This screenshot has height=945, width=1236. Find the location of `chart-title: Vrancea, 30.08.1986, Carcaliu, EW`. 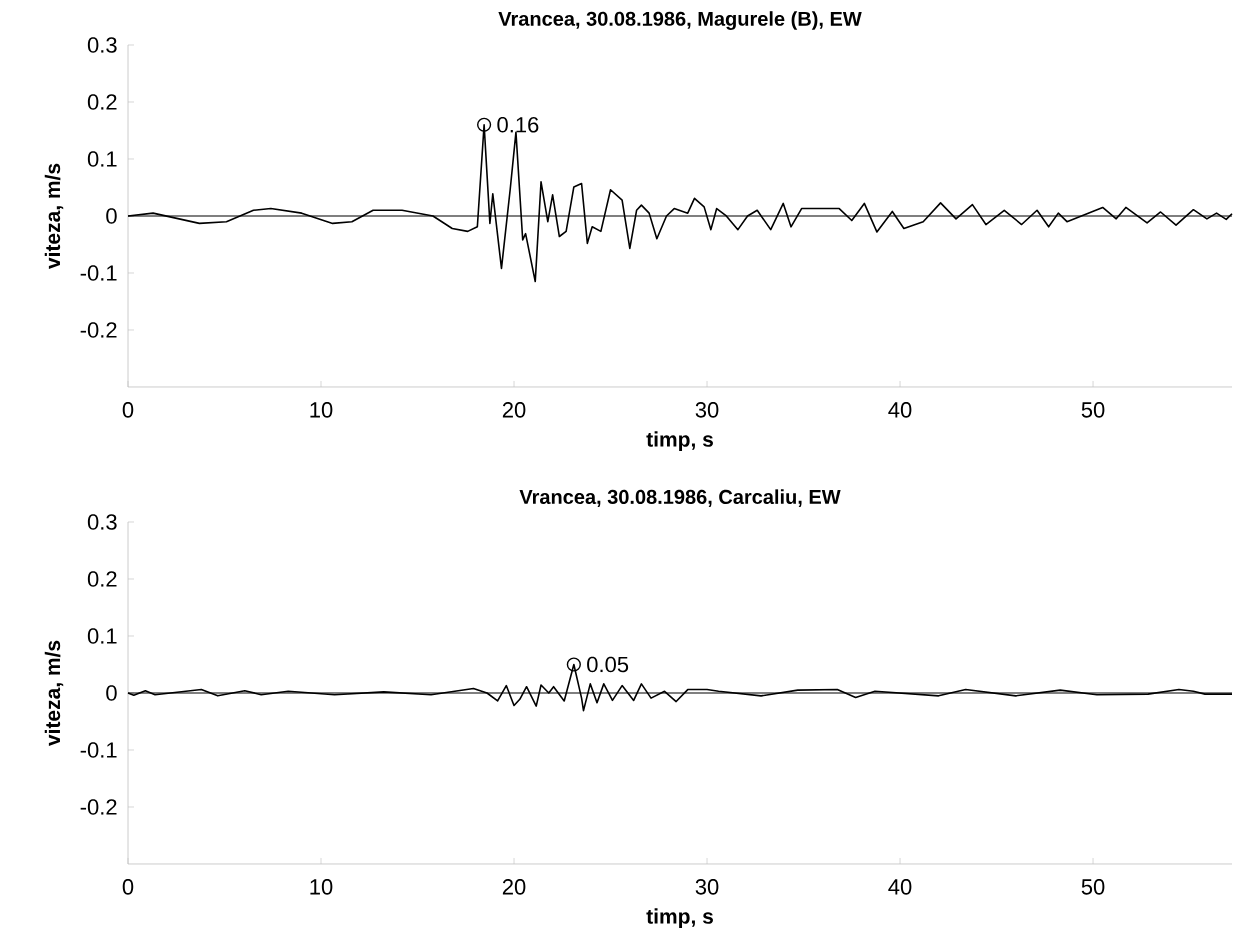

chart-title: Vrancea, 30.08.1986, Carcaliu, EW is located at coordinates (680, 498).